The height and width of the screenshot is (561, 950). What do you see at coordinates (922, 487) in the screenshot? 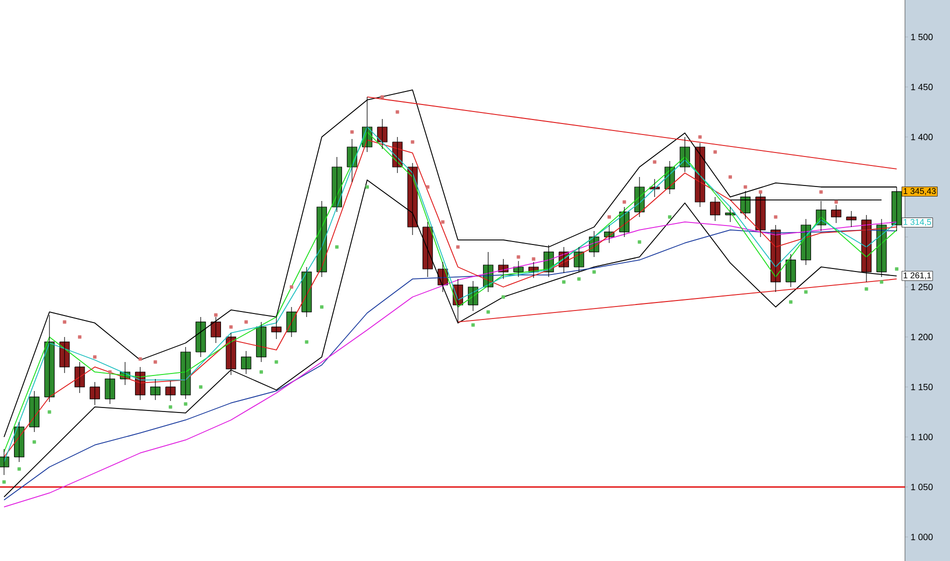
I see `y-tick-label: 1 050` at bounding box center [922, 487].